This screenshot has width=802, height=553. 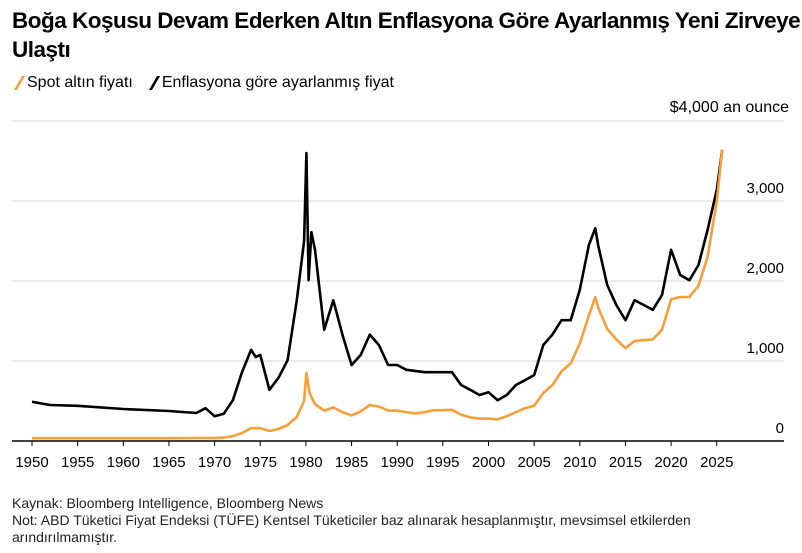 What do you see at coordinates (533, 462) in the screenshot?
I see `x-tick-label: 2005` at bounding box center [533, 462].